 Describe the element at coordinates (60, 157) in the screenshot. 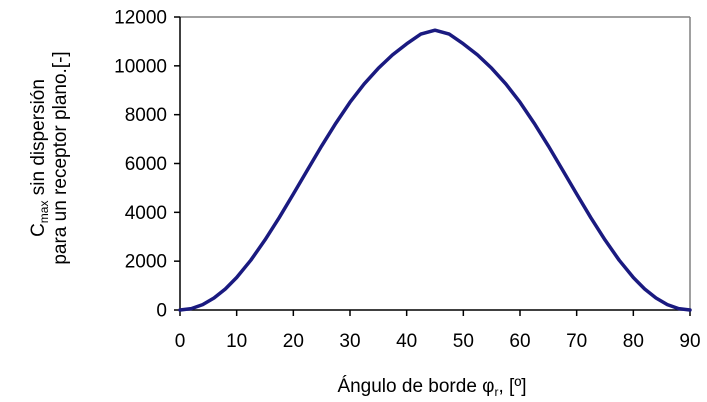

I see `y-axis-label-line2: para un receptor plano.[-]` at that location.